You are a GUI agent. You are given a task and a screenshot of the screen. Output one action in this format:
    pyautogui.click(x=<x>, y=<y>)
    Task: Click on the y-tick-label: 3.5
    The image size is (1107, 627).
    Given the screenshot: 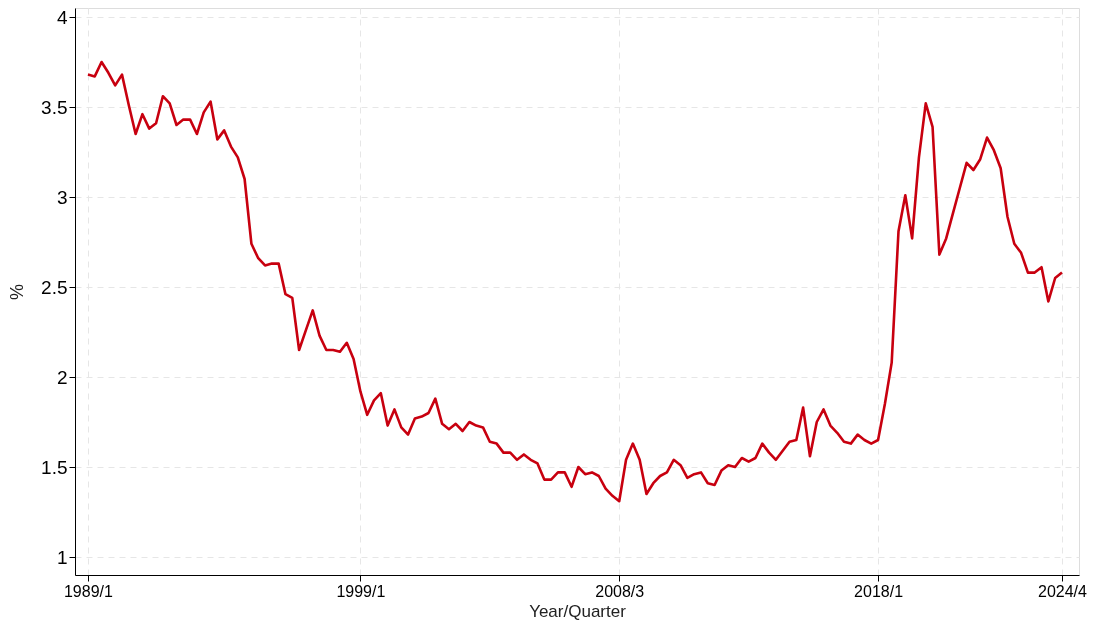 What is the action you would take?
    pyautogui.click(x=54, y=107)
    